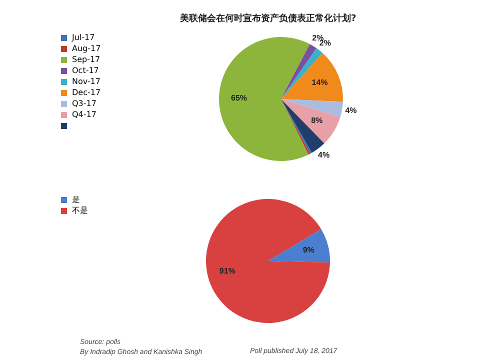  I want to click on legend-label: Aug-17, so click(86, 48).